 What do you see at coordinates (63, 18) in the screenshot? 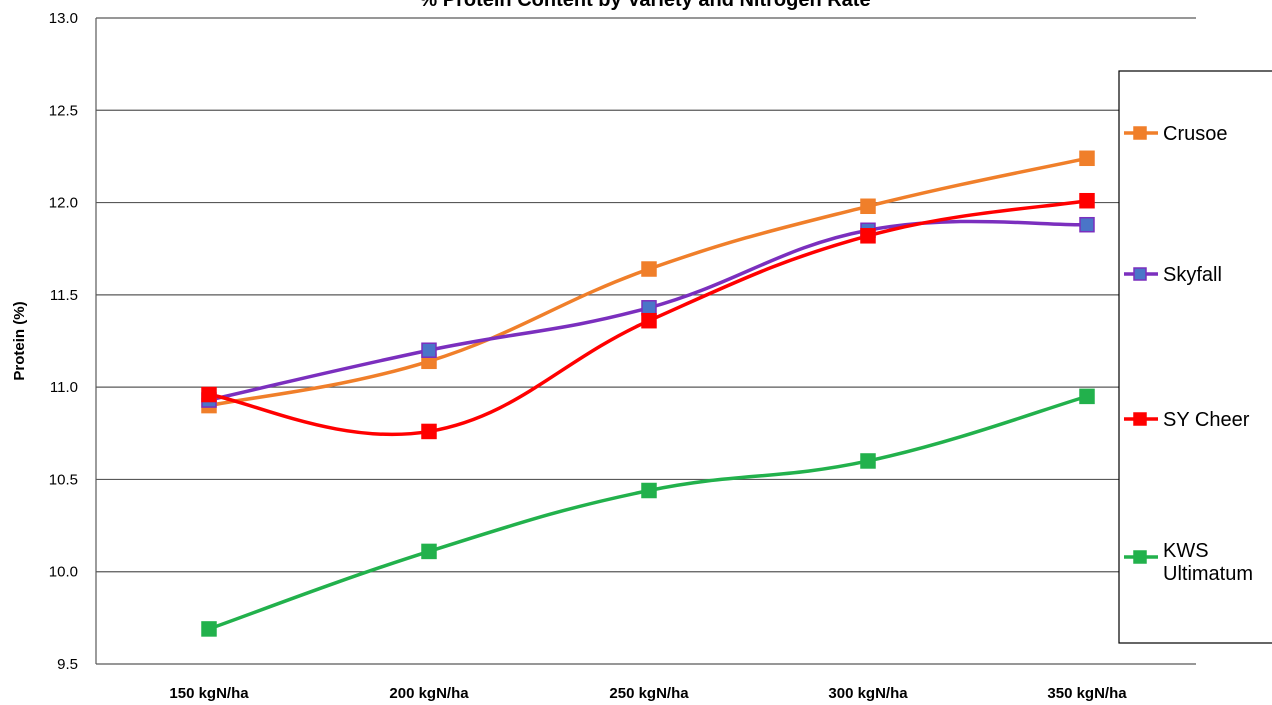
I see `y-tick-label: 13.0` at bounding box center [63, 18].